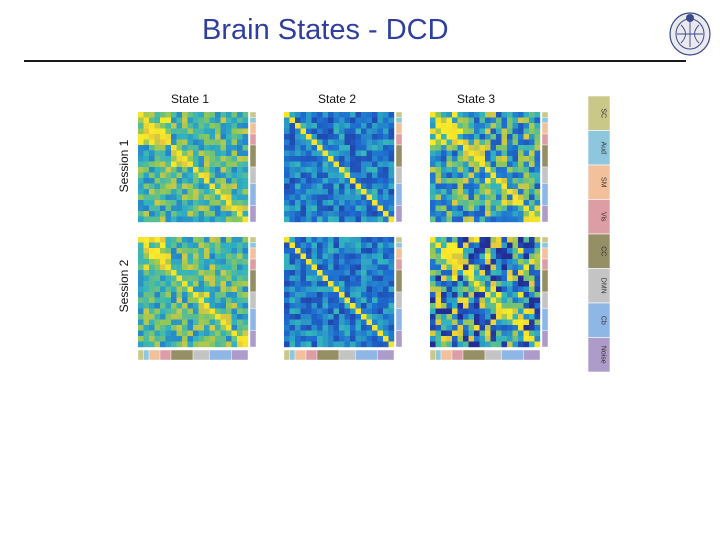 This screenshot has width=720, height=540. What do you see at coordinates (124, 285) in the screenshot?
I see `row-label-session-2: Session 2` at bounding box center [124, 285].